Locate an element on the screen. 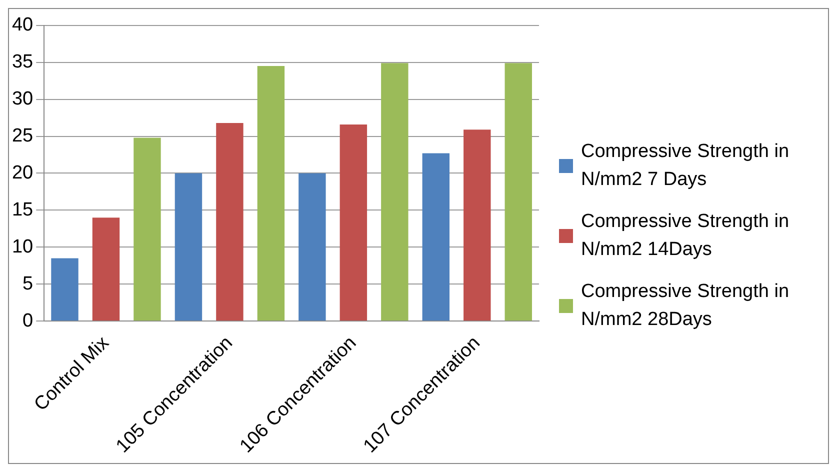  y-tick-label: 40 is located at coordinates (23, 25).